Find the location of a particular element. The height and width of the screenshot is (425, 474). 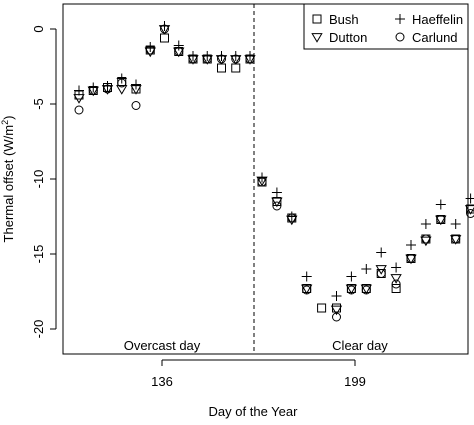

legend-marker-dutton is located at coordinates (317, 38).